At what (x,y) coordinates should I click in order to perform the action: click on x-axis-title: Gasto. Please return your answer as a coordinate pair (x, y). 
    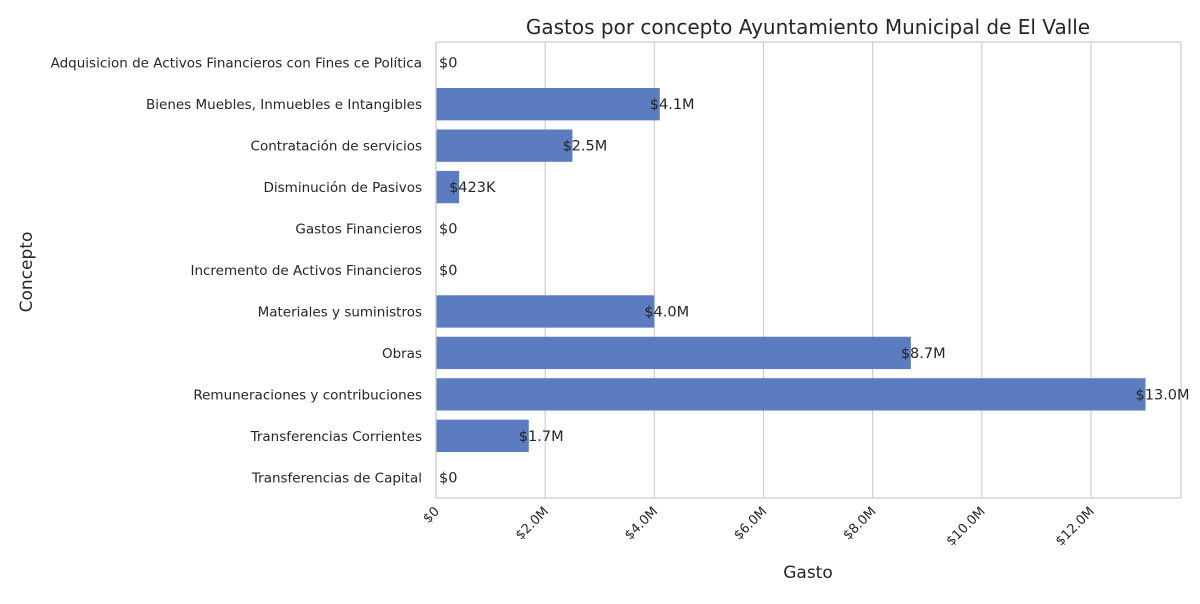
    Looking at the image, I should click on (808, 573).